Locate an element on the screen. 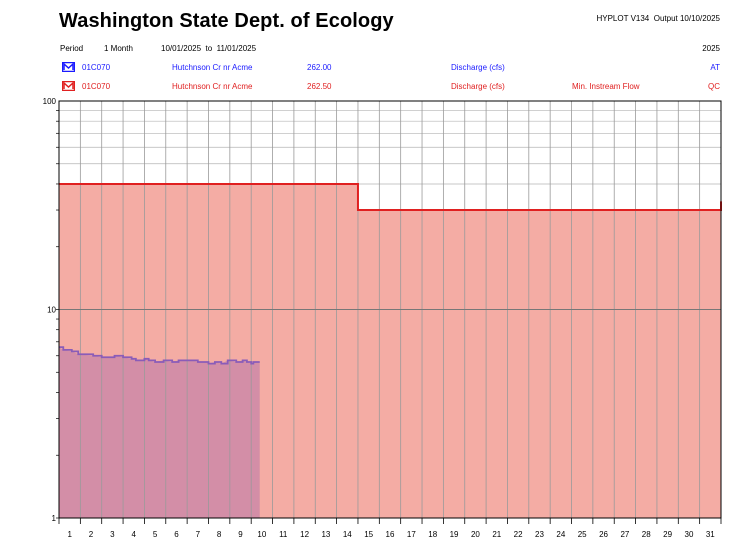  legend-code-1: 262.00 is located at coordinates (319, 67).